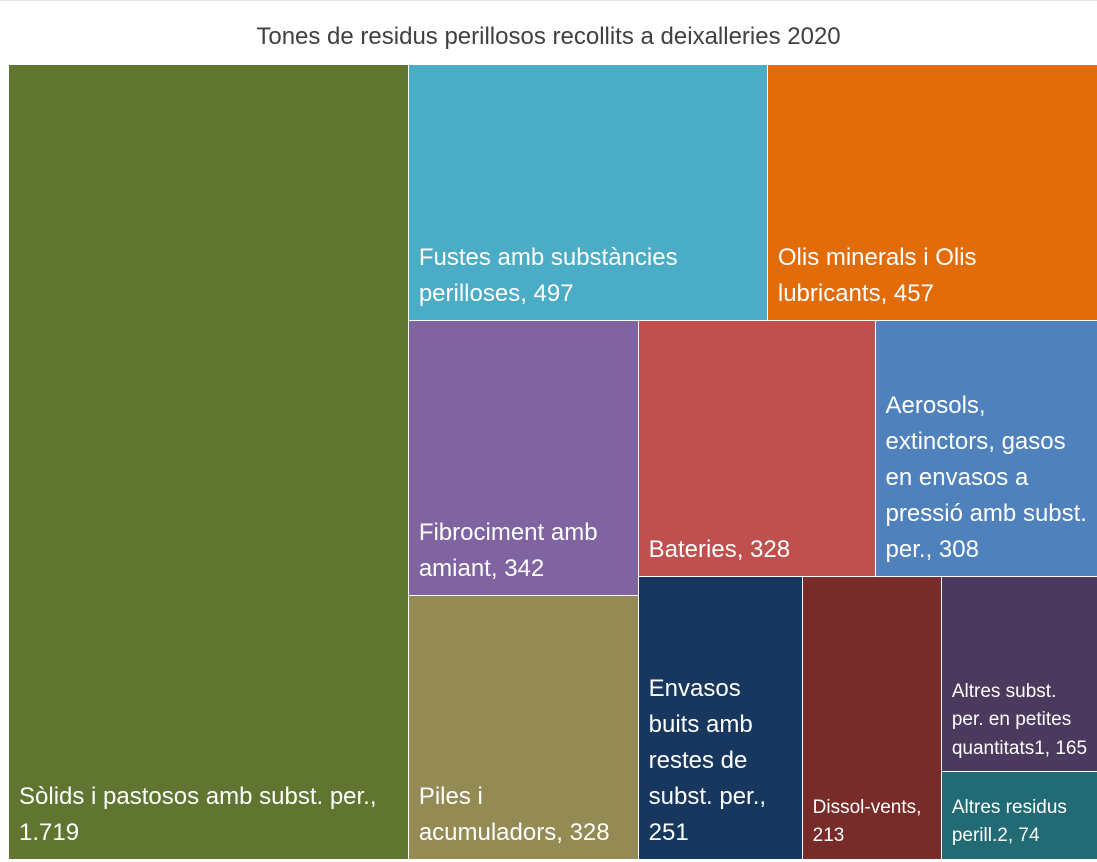 Image resolution: width=1097 pixels, height=862 pixels. I want to click on value-label: 457, so click(913, 293).